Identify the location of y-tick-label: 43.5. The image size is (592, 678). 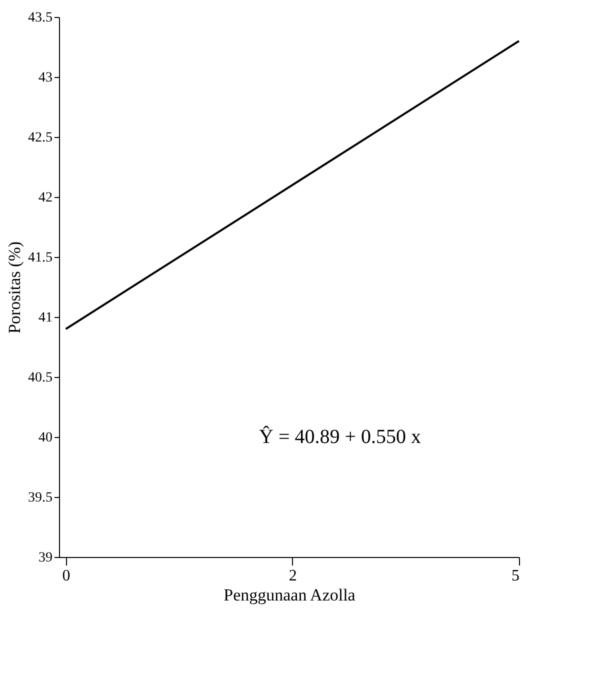
(40, 18).